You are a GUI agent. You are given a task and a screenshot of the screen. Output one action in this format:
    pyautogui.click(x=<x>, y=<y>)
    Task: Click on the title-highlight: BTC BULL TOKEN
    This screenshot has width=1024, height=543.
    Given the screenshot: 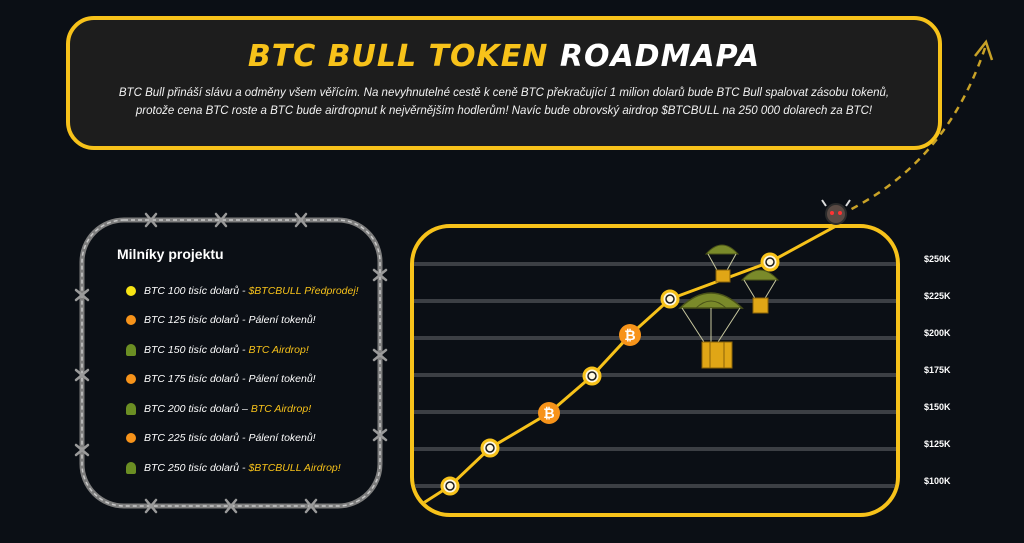 What is the action you would take?
    pyautogui.click(x=398, y=56)
    